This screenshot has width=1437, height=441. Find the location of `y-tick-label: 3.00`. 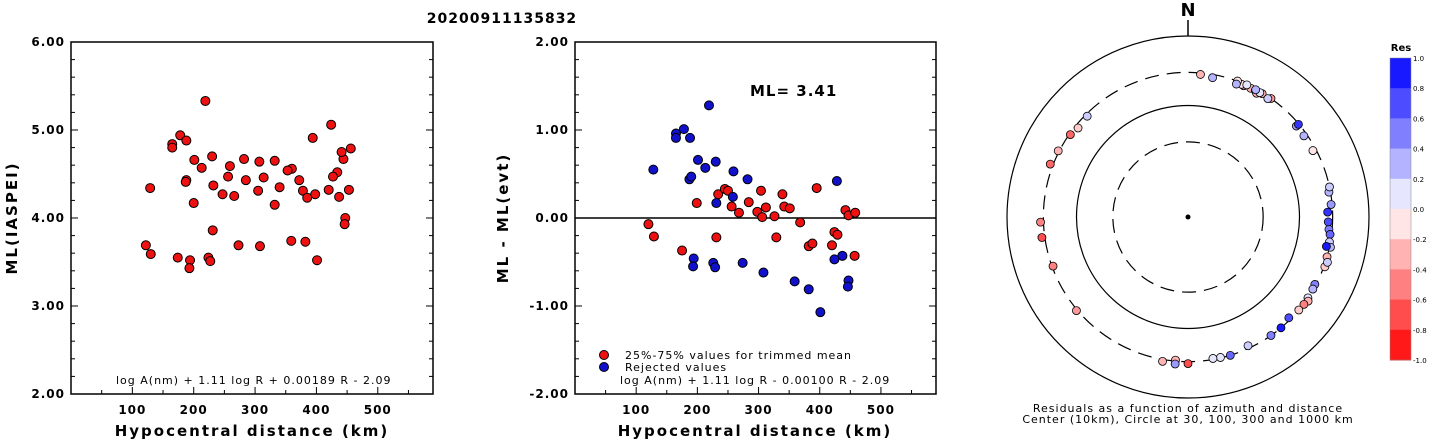

y-tick-label: 3.00 is located at coordinates (48, 306).